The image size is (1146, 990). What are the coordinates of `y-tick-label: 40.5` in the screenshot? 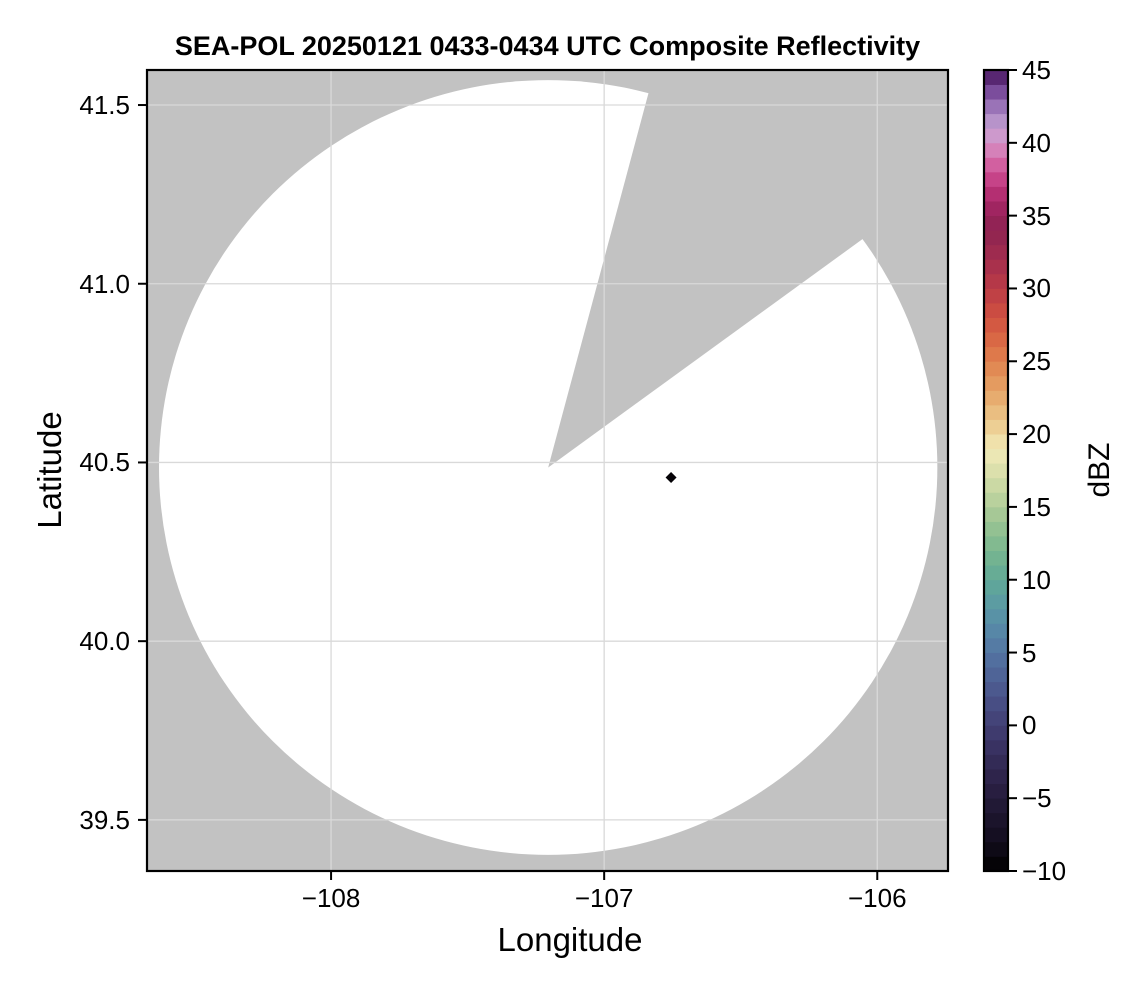 It's located at (104, 462).